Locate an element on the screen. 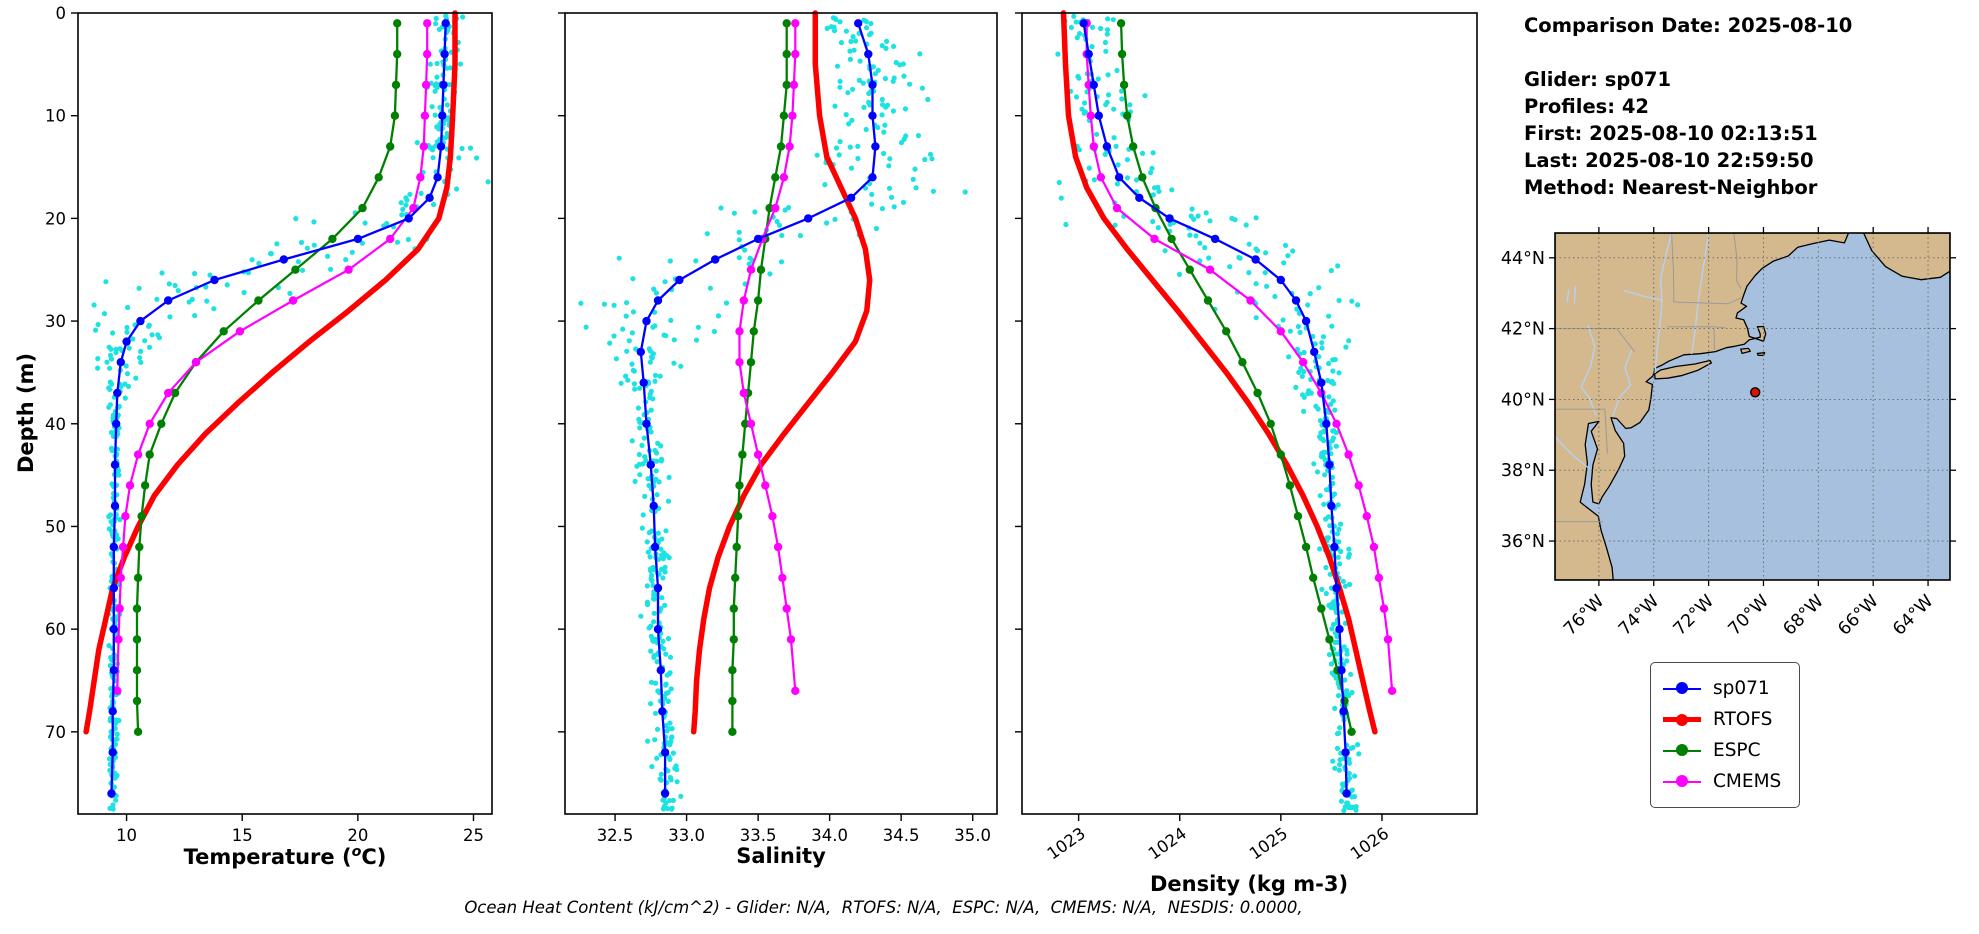 The width and height of the screenshot is (1979, 934). legend-entry-cmems: CMEMS is located at coordinates (1722, 781).